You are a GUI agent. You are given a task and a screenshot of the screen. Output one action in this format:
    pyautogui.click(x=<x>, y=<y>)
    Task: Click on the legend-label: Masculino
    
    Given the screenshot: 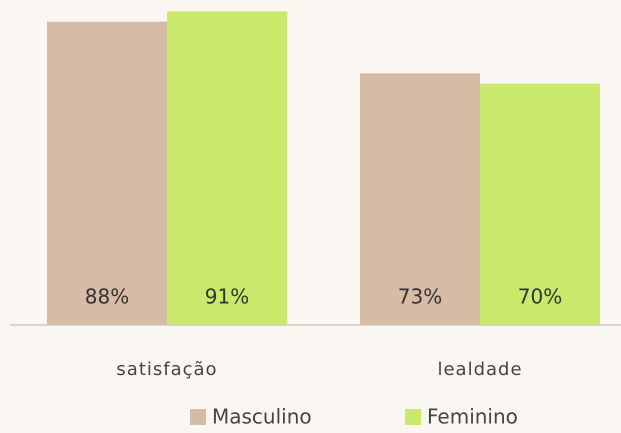 What is the action you would take?
    pyautogui.click(x=262, y=417)
    